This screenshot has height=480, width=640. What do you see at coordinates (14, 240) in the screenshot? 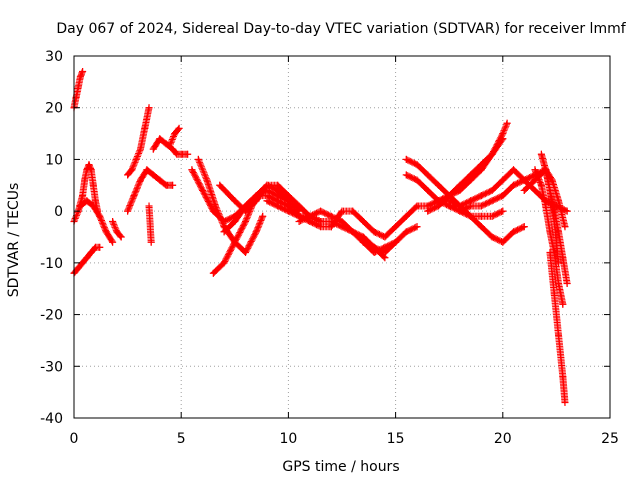
I see `y-axis-label: SDTVAR / TECUs` at bounding box center [14, 240].